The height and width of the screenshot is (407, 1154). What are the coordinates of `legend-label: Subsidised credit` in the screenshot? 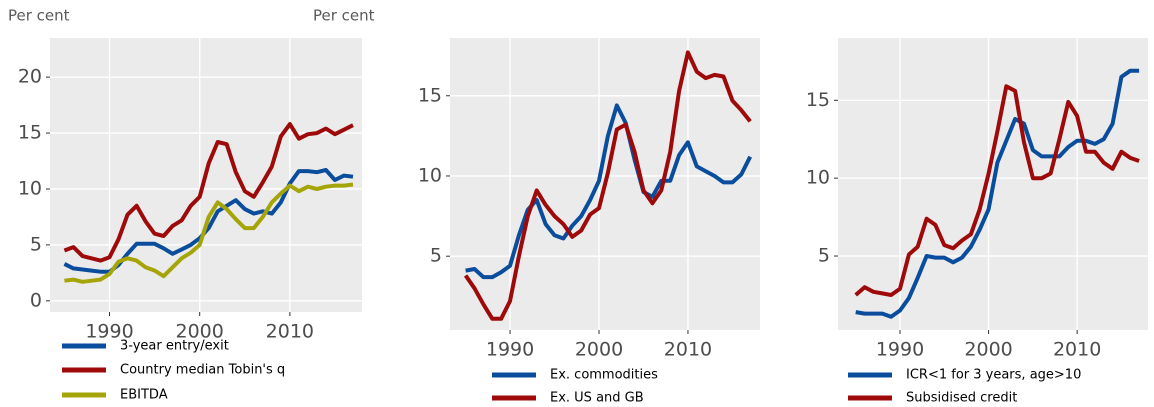 It's located at (961, 398).